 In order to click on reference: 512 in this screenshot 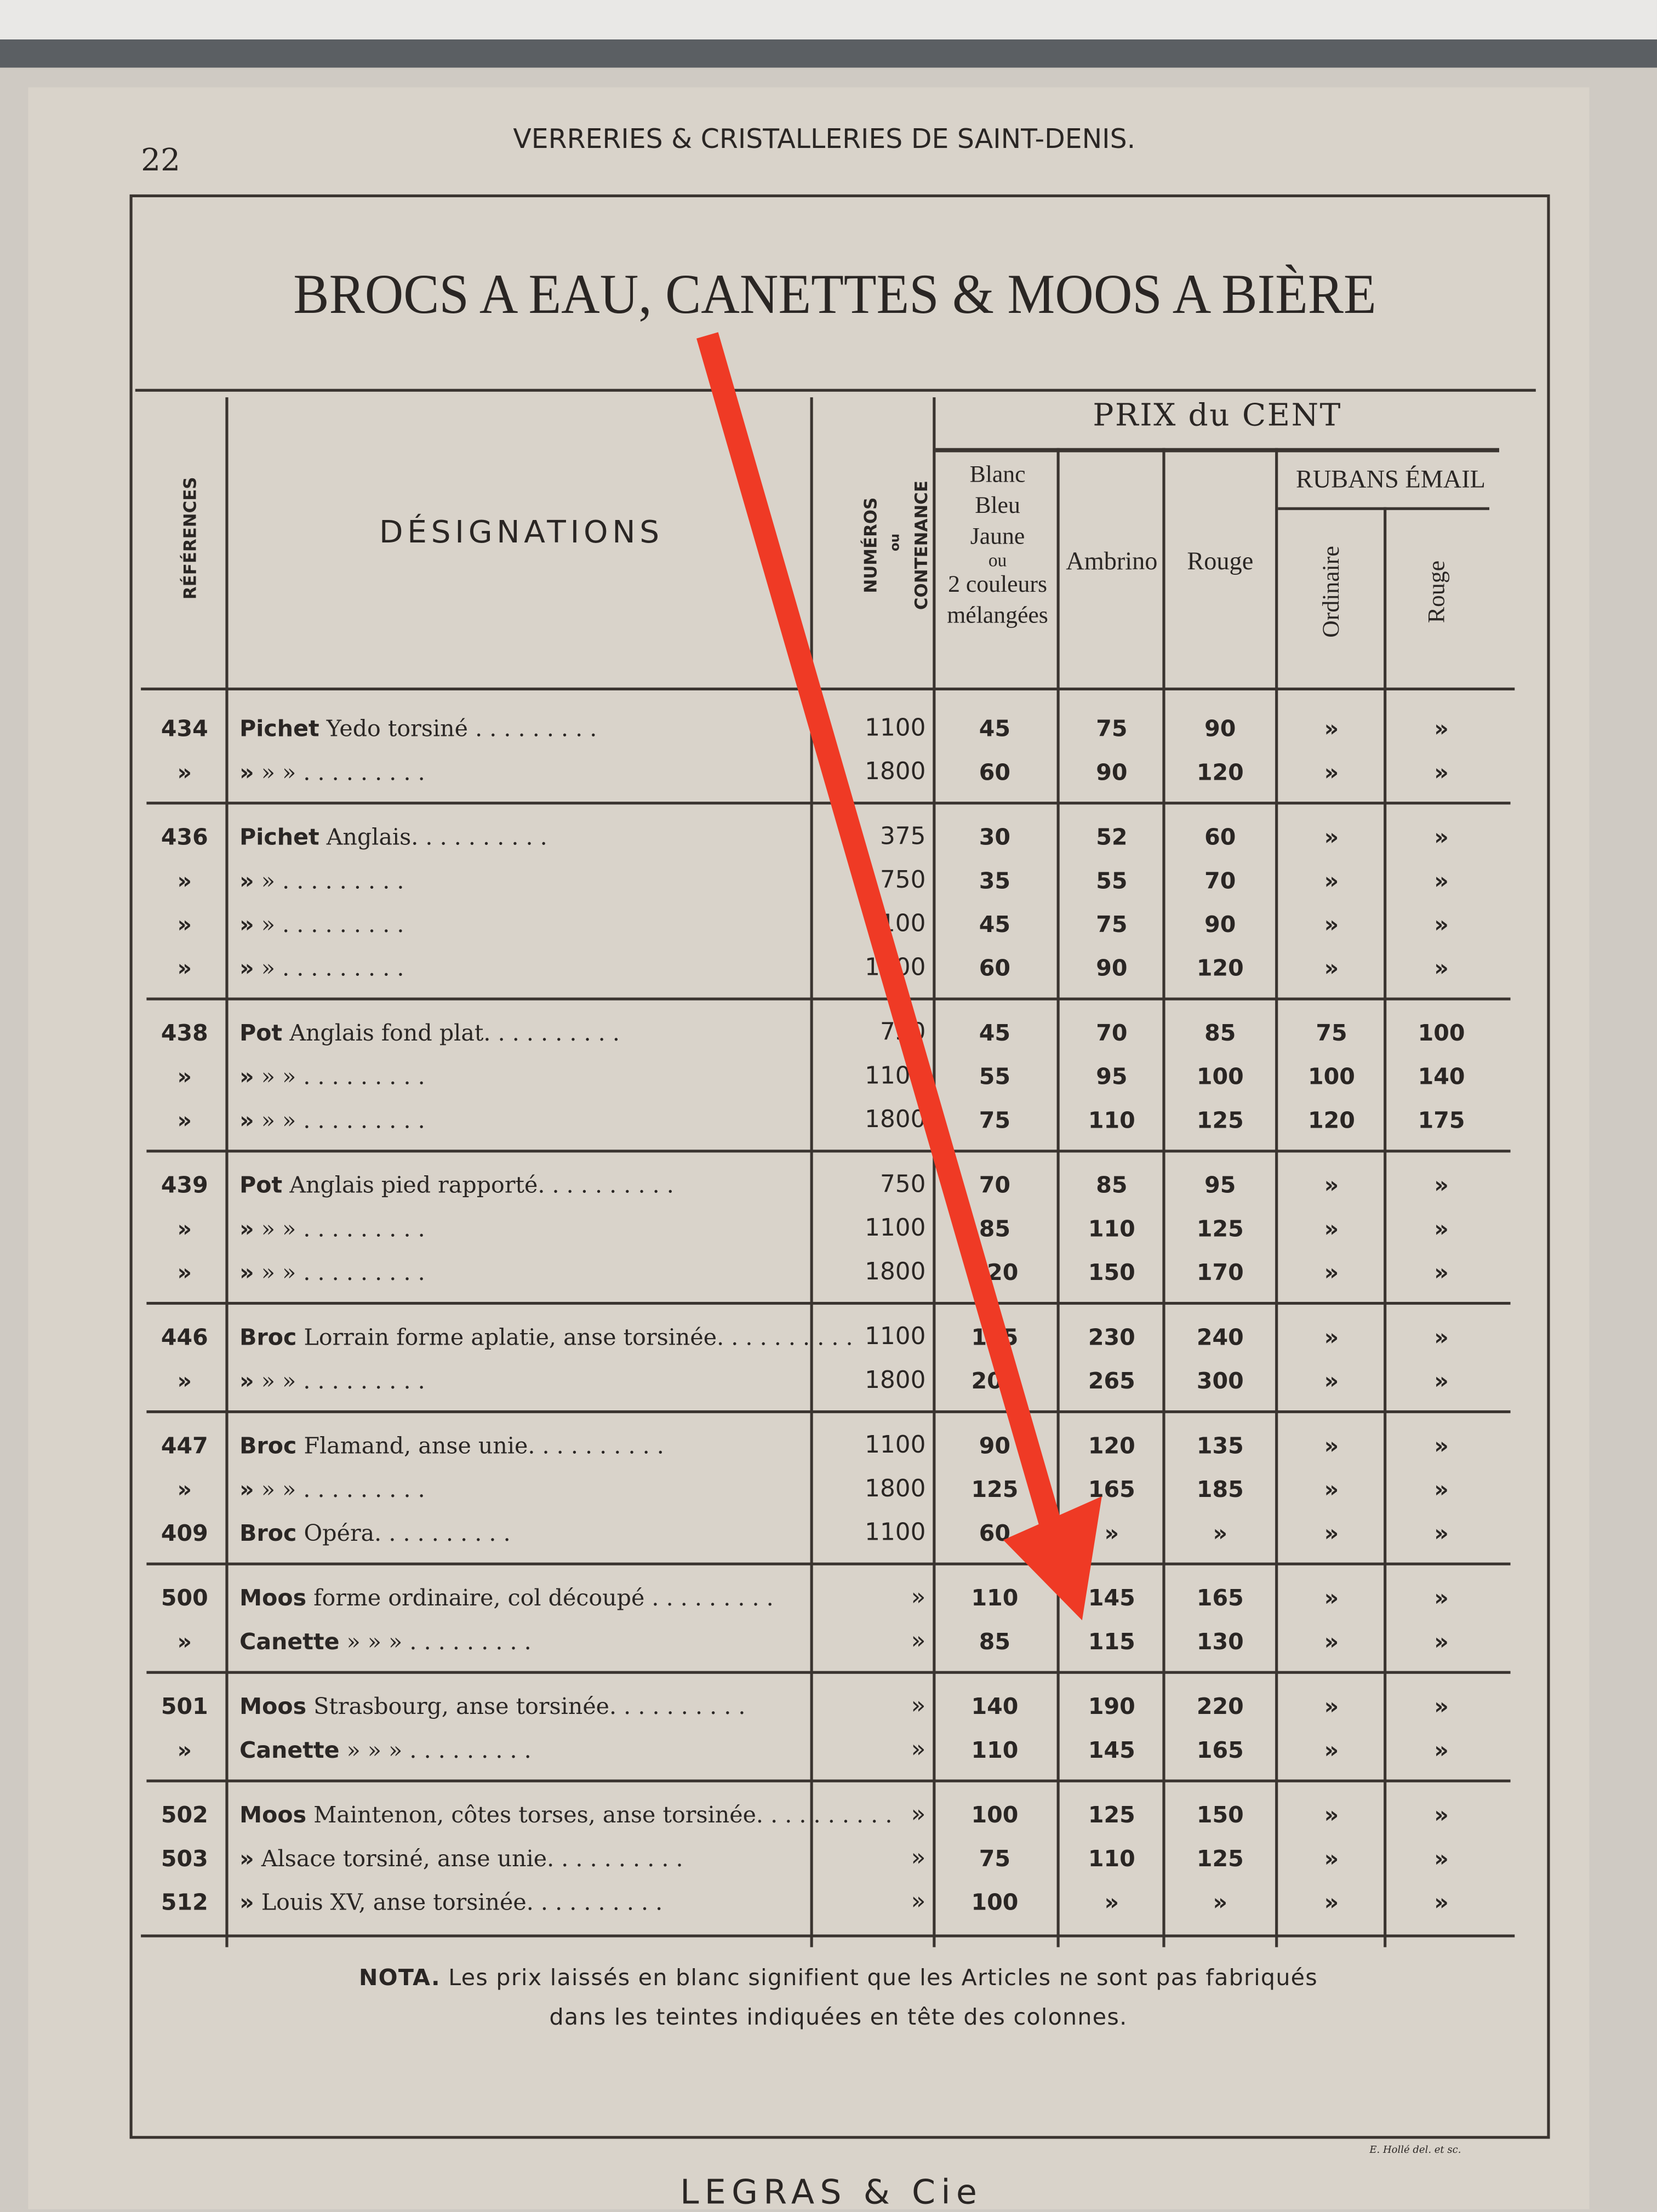, I will do `click(184, 1902)`.